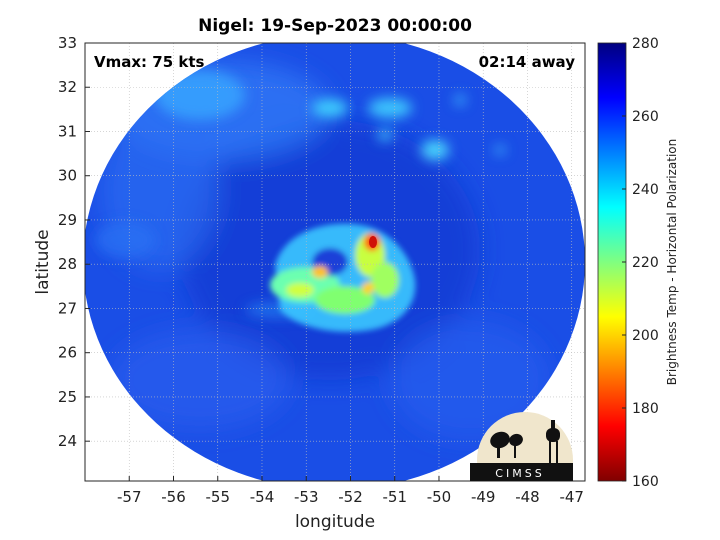 Image resolution: width=720 pixels, height=540 pixels. What do you see at coordinates (439, 497) in the screenshot?
I see `x-tick-label: -50` at bounding box center [439, 497].